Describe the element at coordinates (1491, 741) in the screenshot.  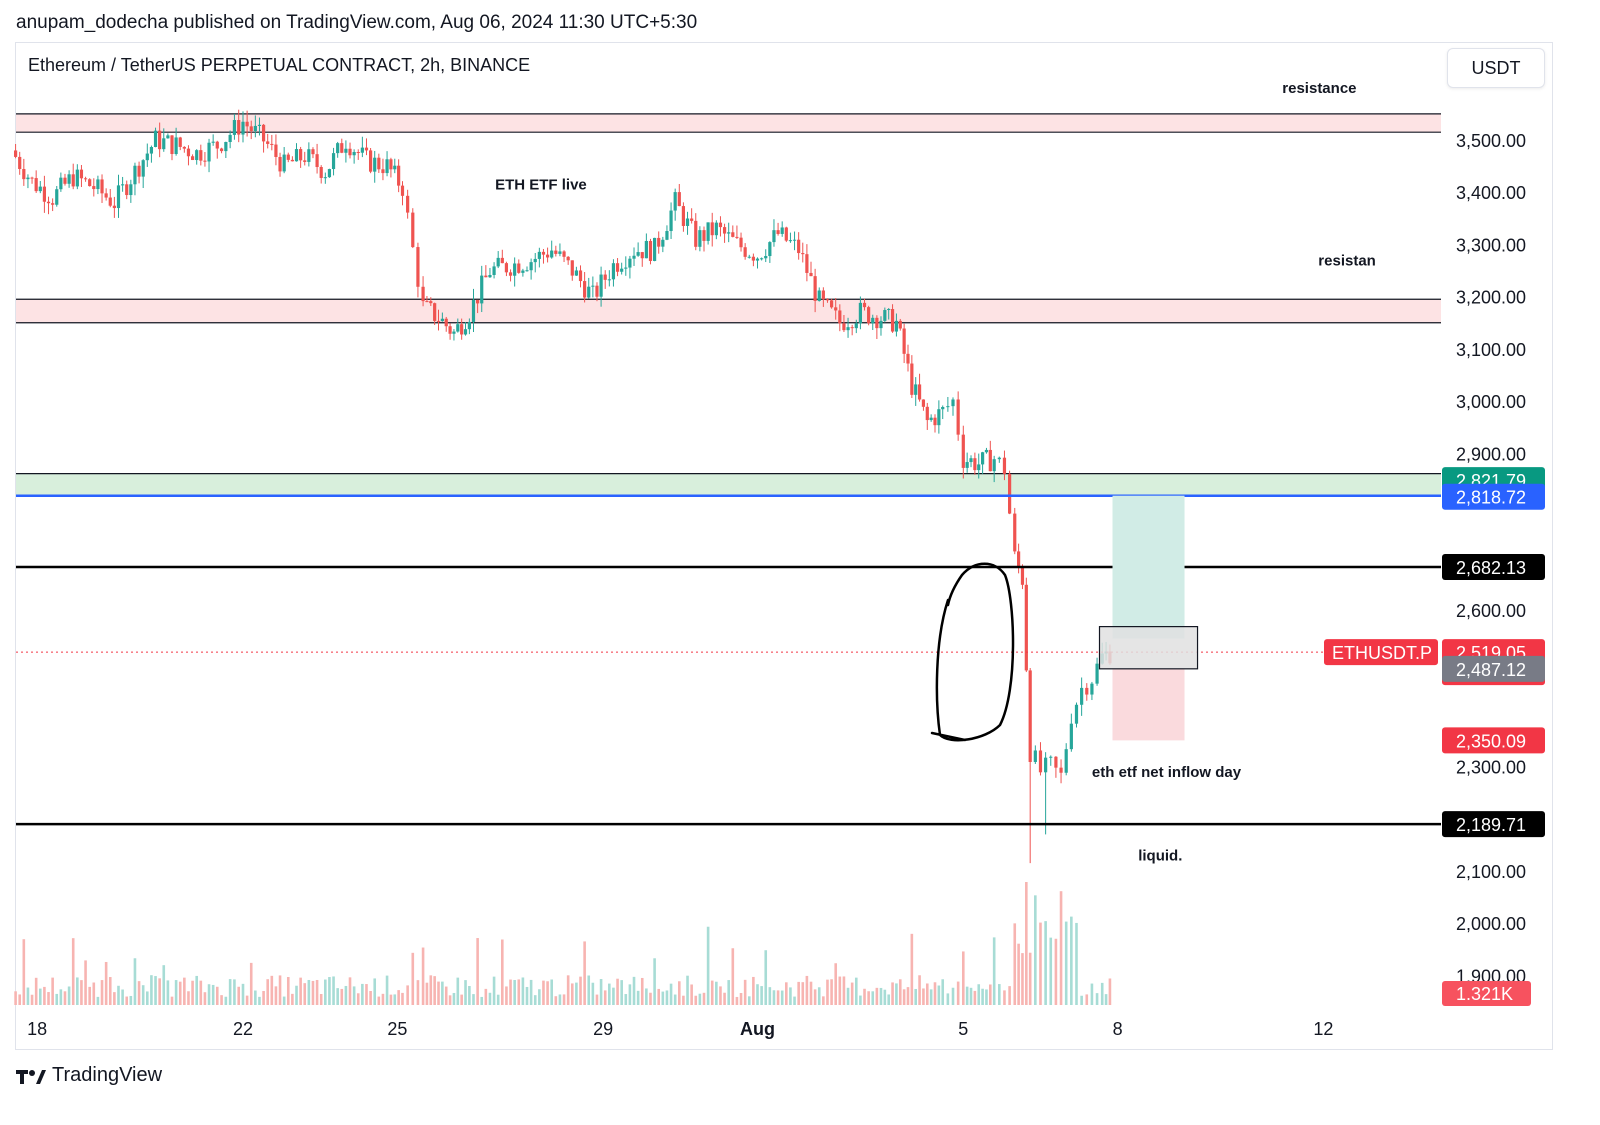
I see `price-tag: 2,350.09` at that location.